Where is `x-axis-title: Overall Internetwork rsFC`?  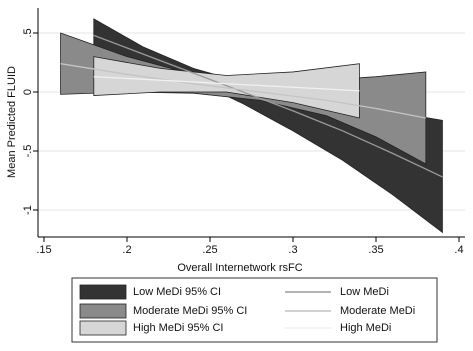
x-axis-title: Overall Internetwork rsFC is located at coordinates (239, 268).